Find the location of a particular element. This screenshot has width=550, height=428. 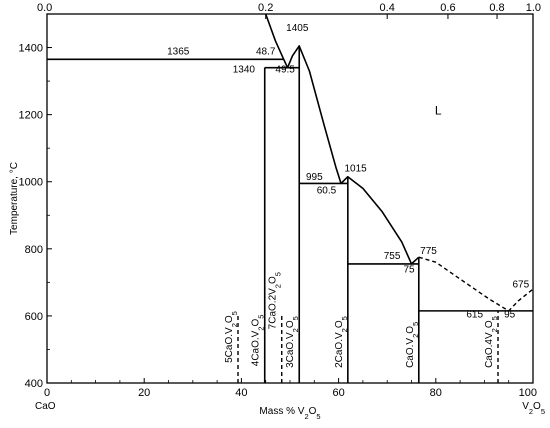

compound-label: CaO.V2O5 is located at coordinates (412, 345).